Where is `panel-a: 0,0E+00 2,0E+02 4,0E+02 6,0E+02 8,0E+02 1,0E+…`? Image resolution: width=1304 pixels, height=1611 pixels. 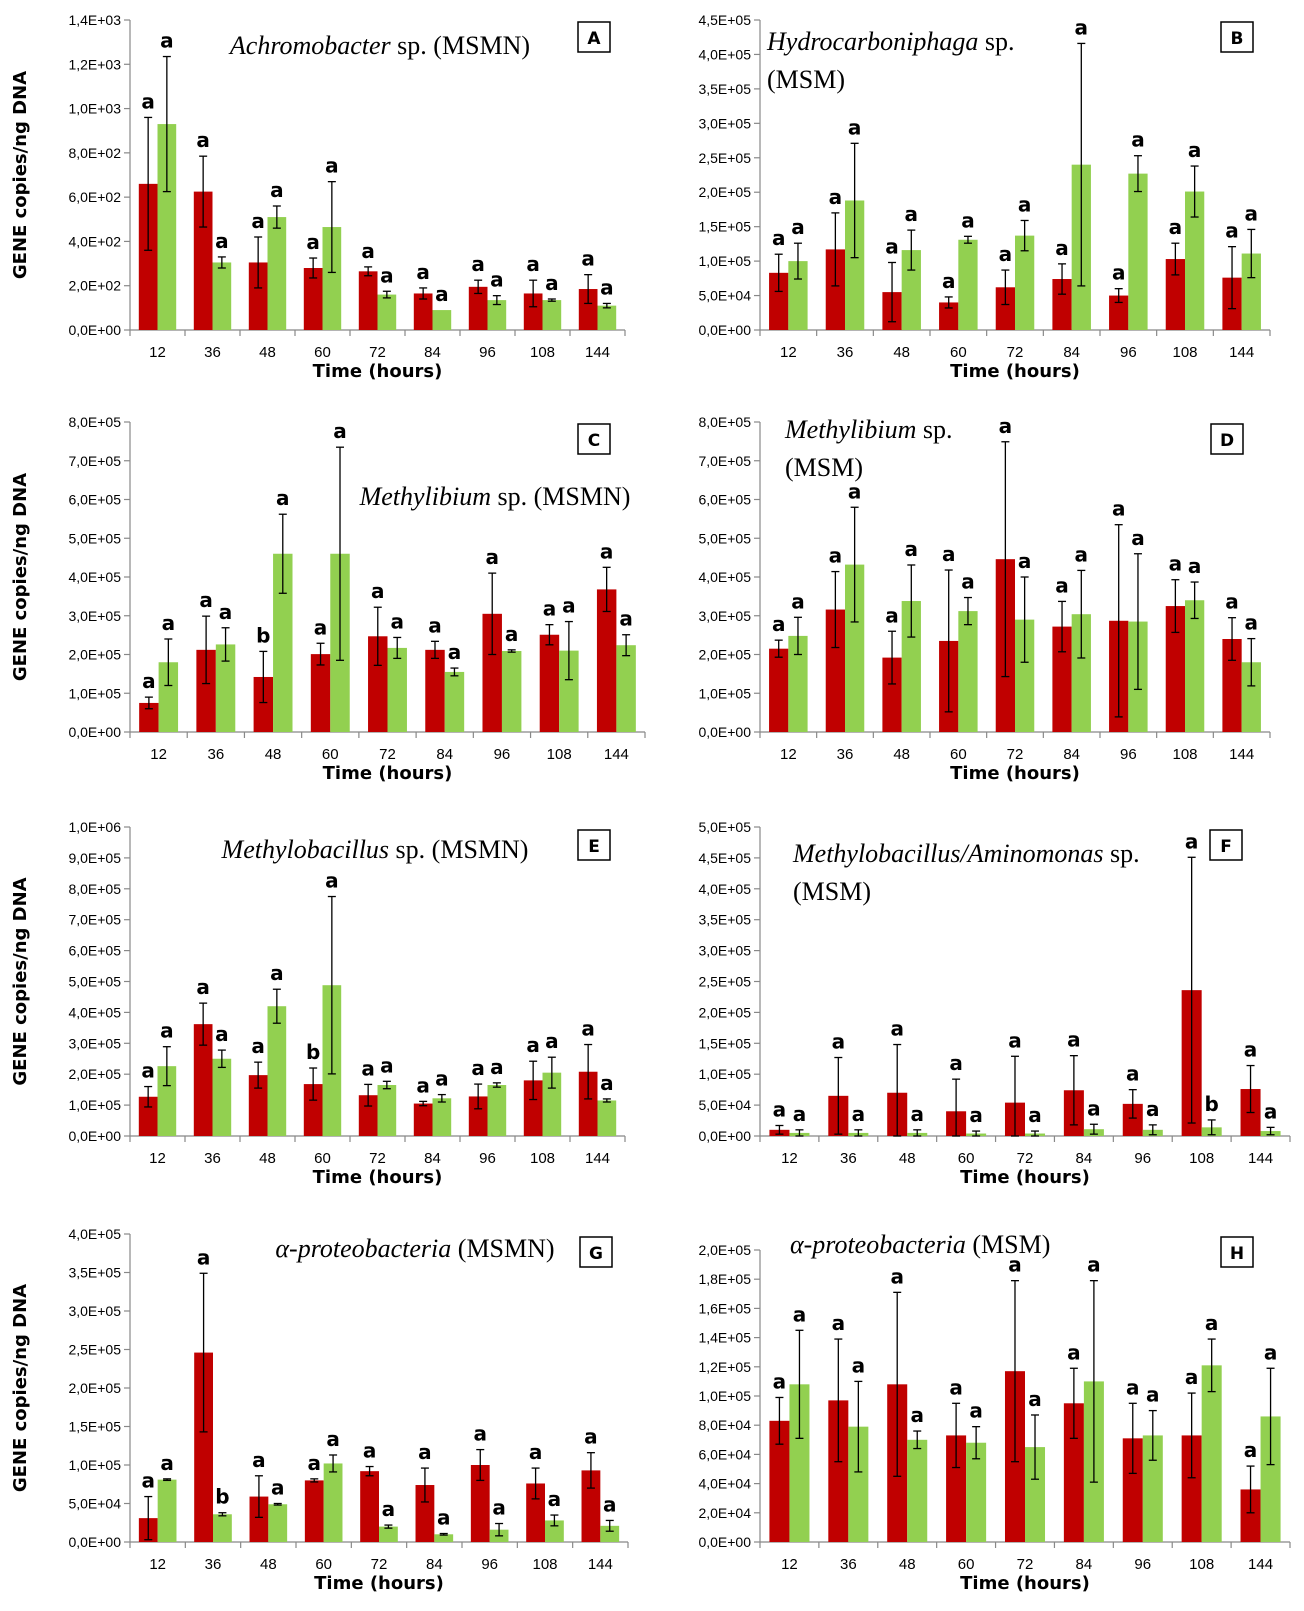 panel-a: 0,0E+00 2,0E+02 4,0E+02 6,0E+02 8,0E+02 1,0E+… is located at coordinates (318, 197).